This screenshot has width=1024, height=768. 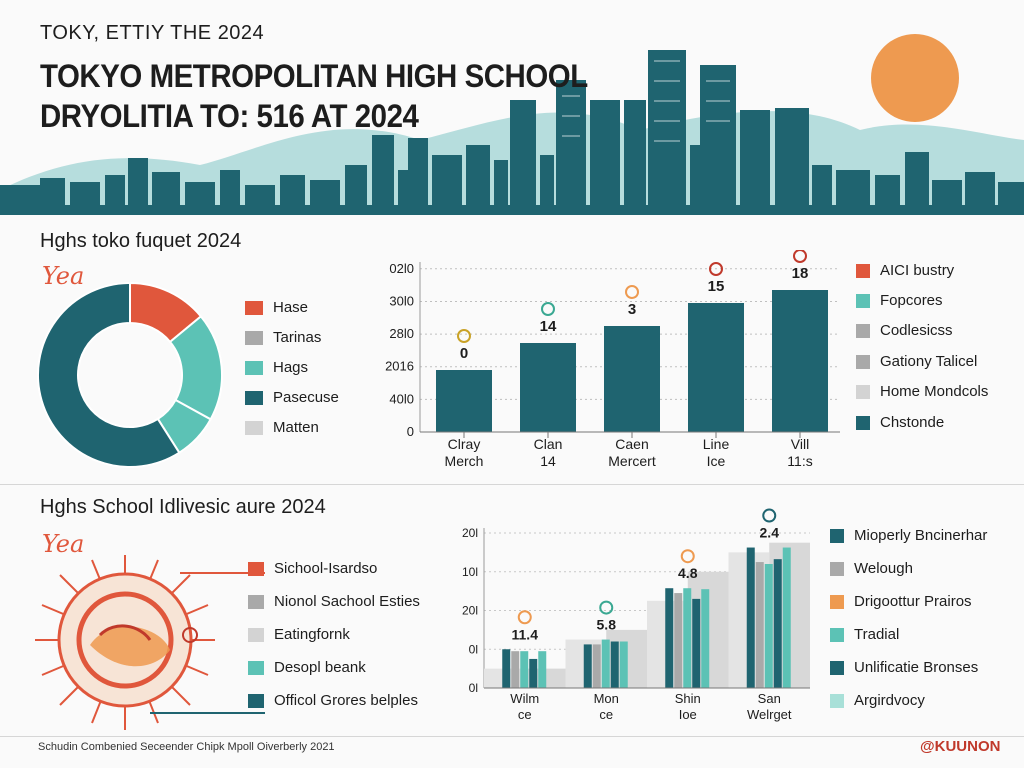 What do you see at coordinates (470, 572) in the screenshot?
I see `y-tick-label: 10l` at bounding box center [470, 572].